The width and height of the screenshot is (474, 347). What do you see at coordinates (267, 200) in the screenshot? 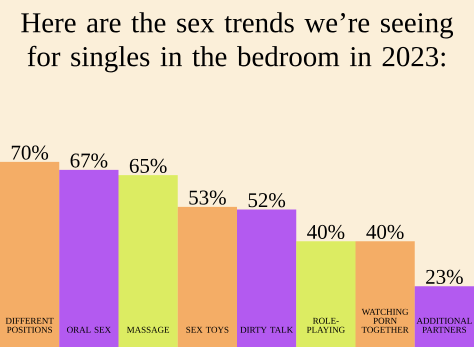
I see `data-label: 52%` at bounding box center [267, 200].